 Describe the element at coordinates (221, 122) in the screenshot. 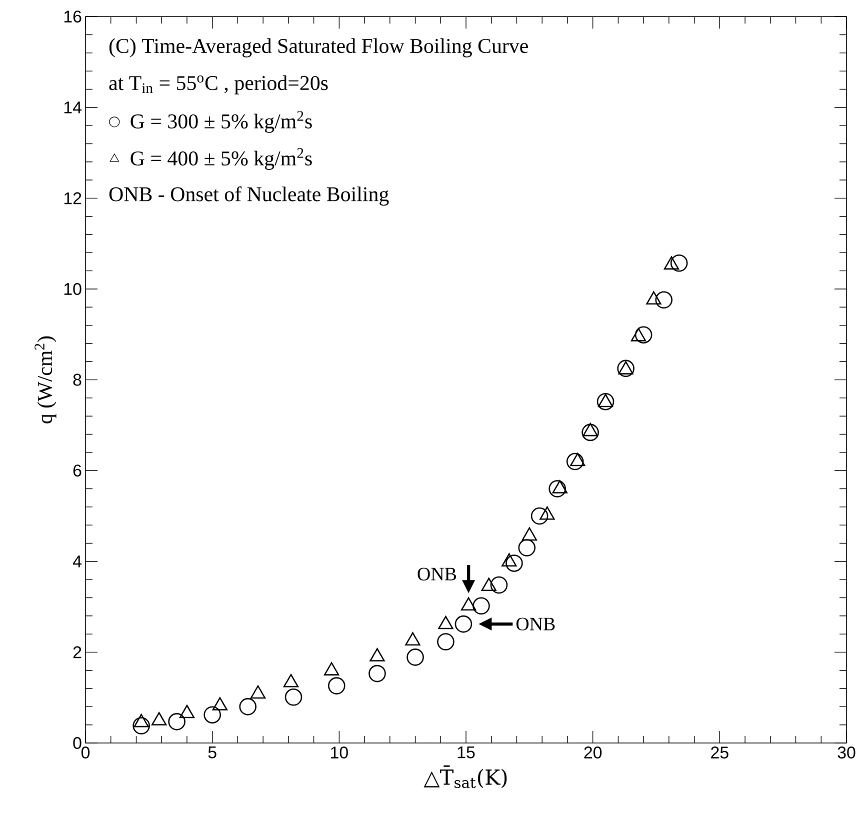

I see `legend-label: G = 300 ± 5% kg/m$^{2}$s` at that location.